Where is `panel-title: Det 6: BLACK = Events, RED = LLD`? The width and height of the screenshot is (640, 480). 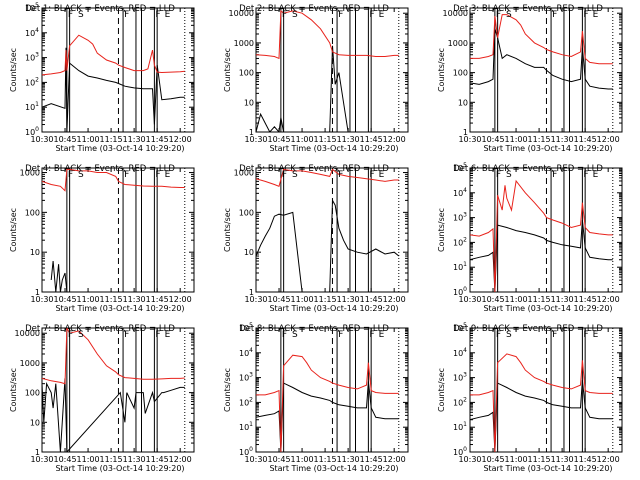
panel-title: Det 6: BLACK = Events, RED = LLD is located at coordinates (528, 169).